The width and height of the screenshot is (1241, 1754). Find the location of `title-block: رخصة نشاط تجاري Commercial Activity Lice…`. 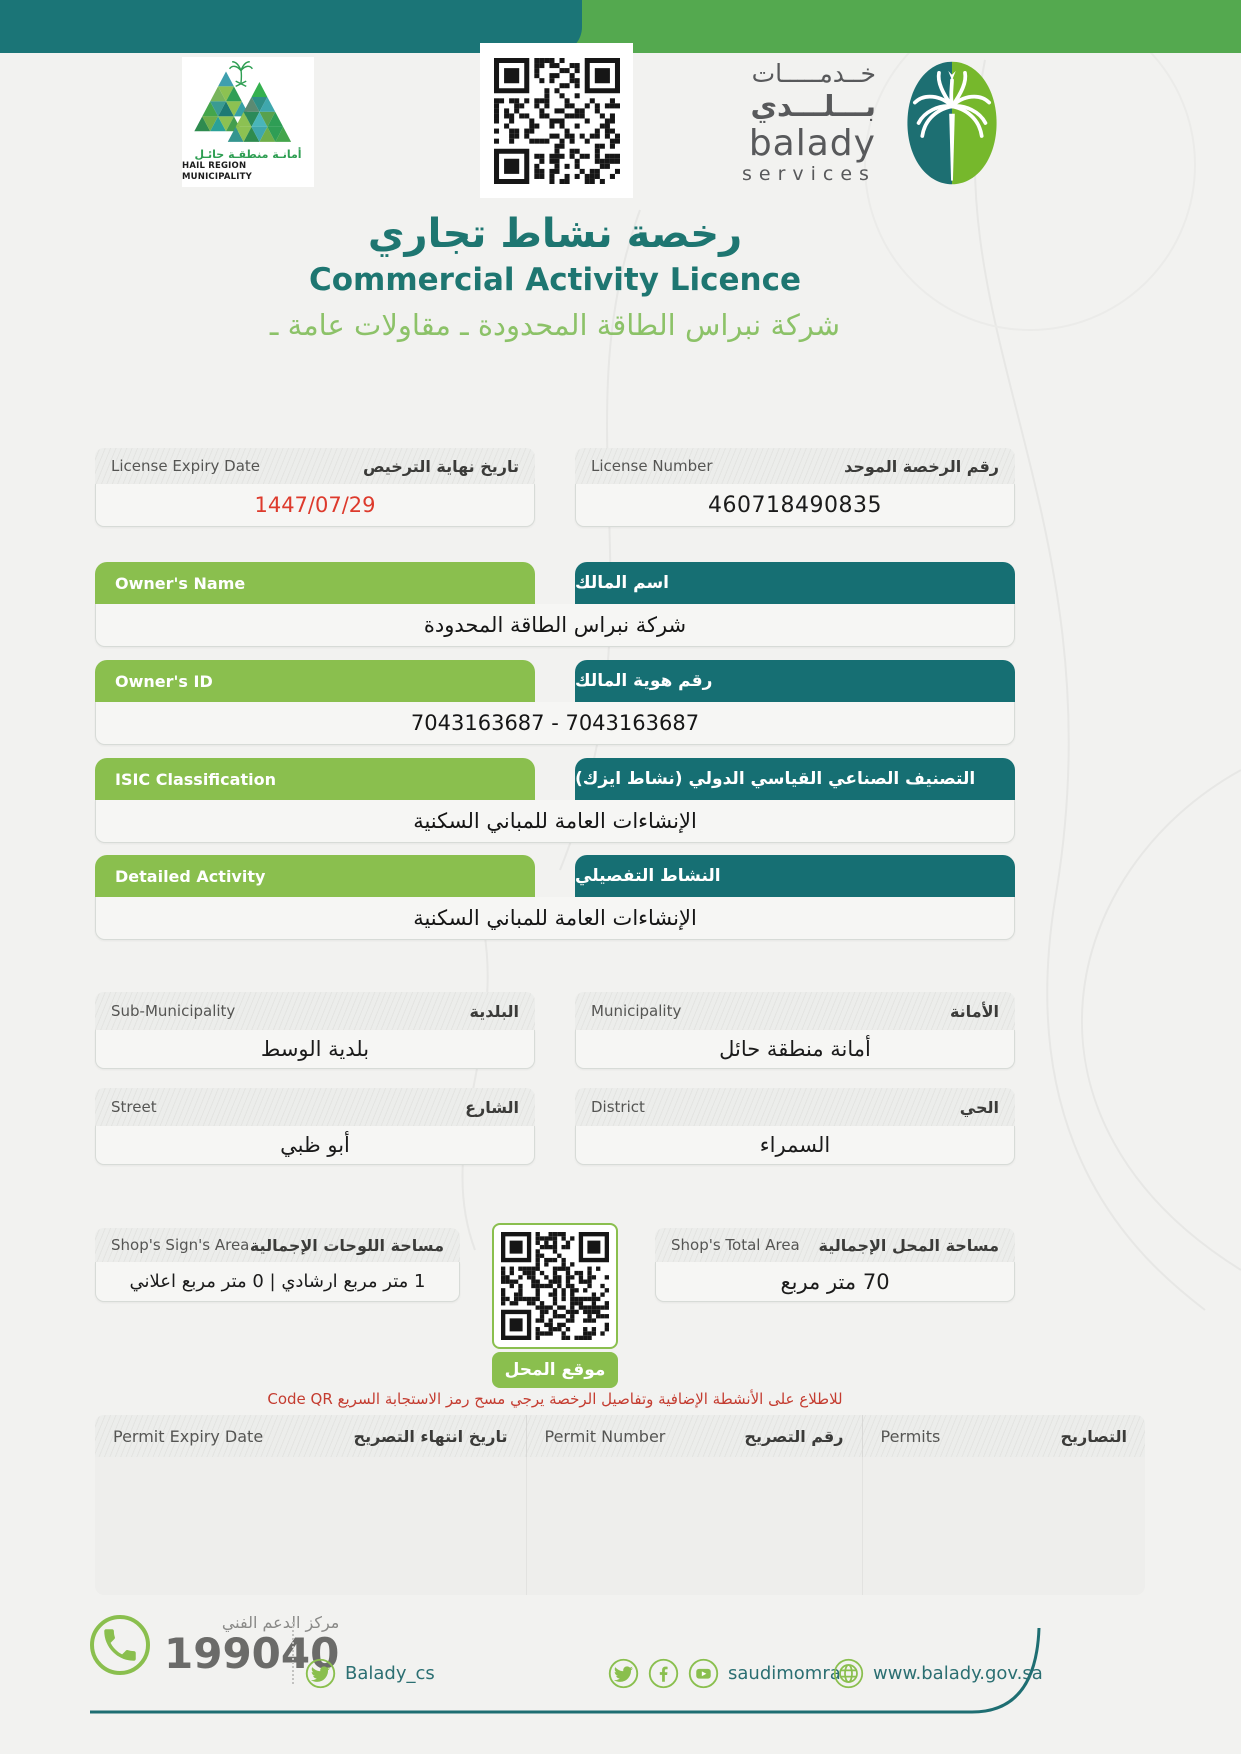

title-block: رخصة نشاط تجاري Commercial Activity Lice… is located at coordinates (555, 277).